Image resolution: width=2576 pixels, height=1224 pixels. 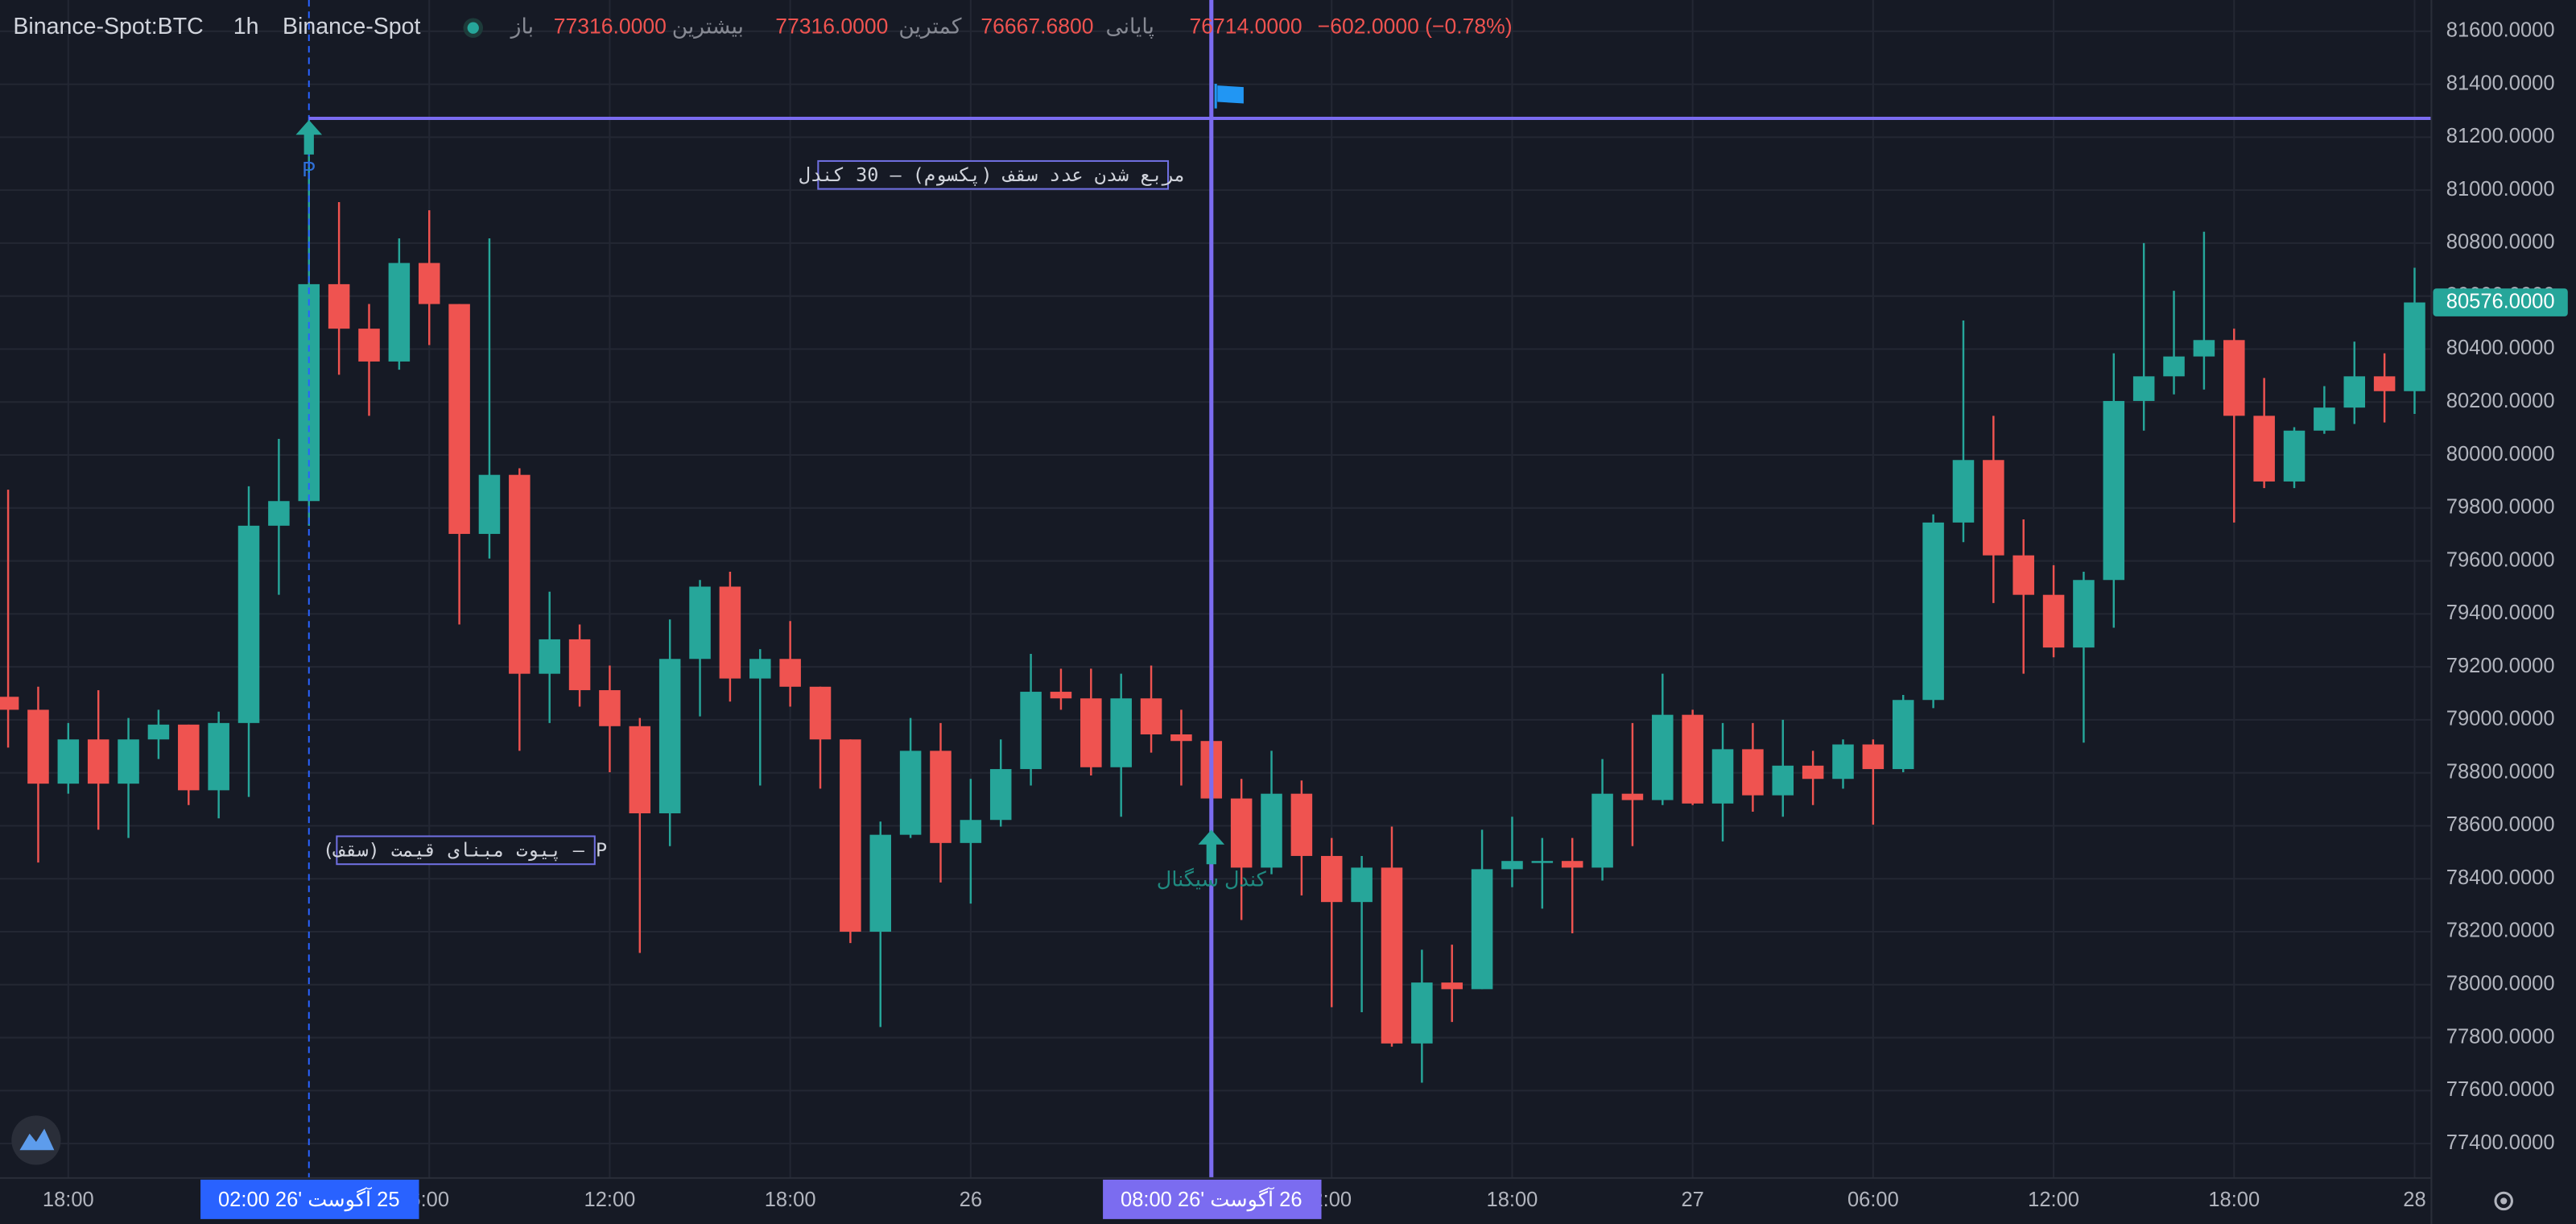 What do you see at coordinates (1129, 26) in the screenshot?
I see `close-label: پایانی` at bounding box center [1129, 26].